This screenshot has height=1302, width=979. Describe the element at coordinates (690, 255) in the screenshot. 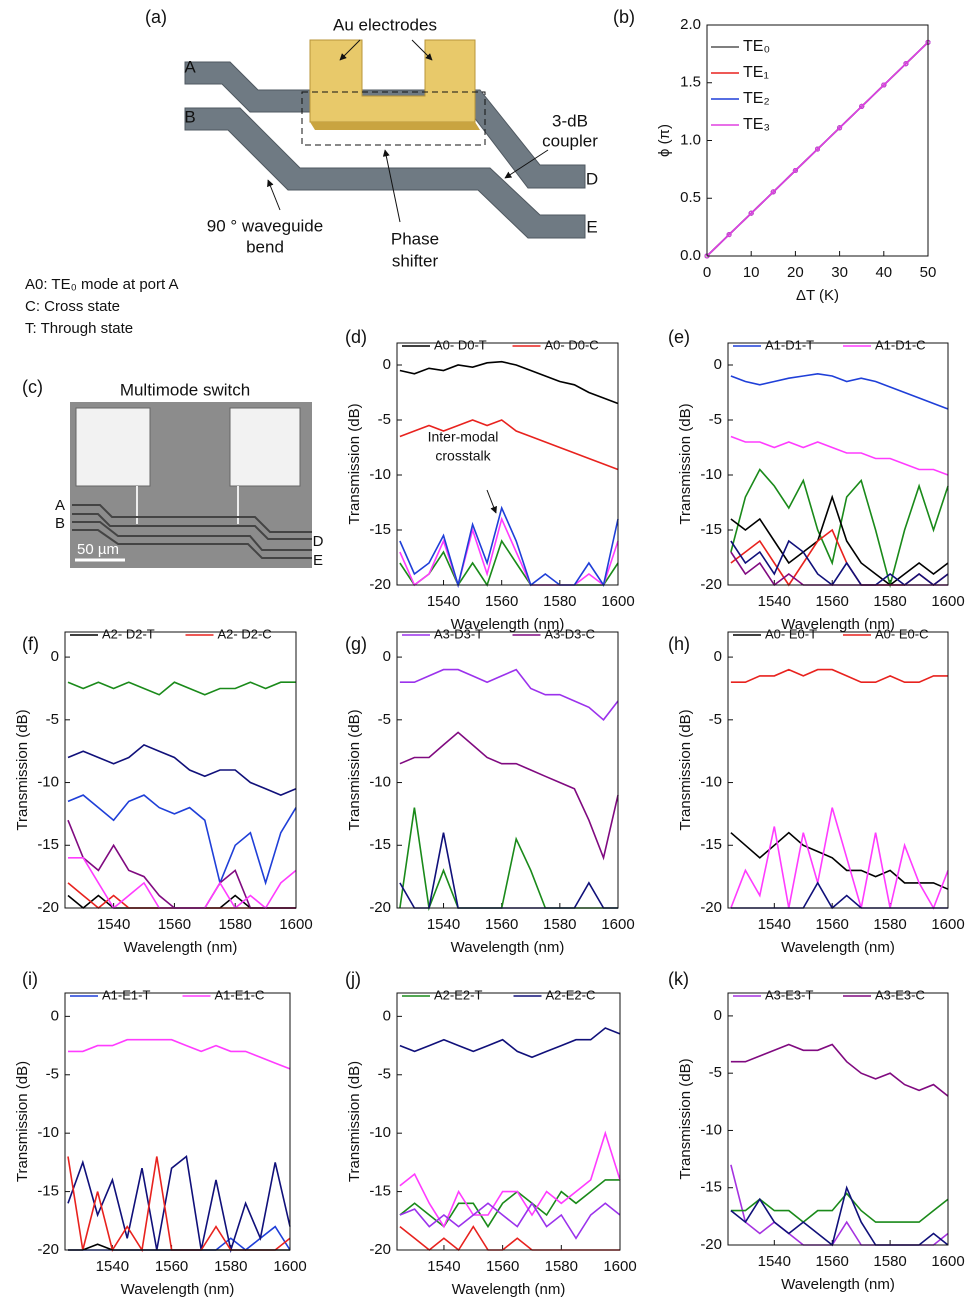

I see `y-tick-label: 0.0` at that location.